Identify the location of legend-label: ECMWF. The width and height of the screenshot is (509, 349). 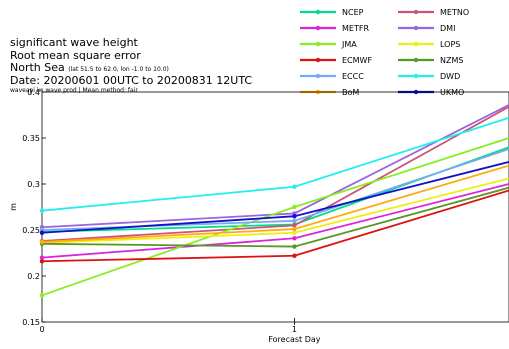
(357, 60).